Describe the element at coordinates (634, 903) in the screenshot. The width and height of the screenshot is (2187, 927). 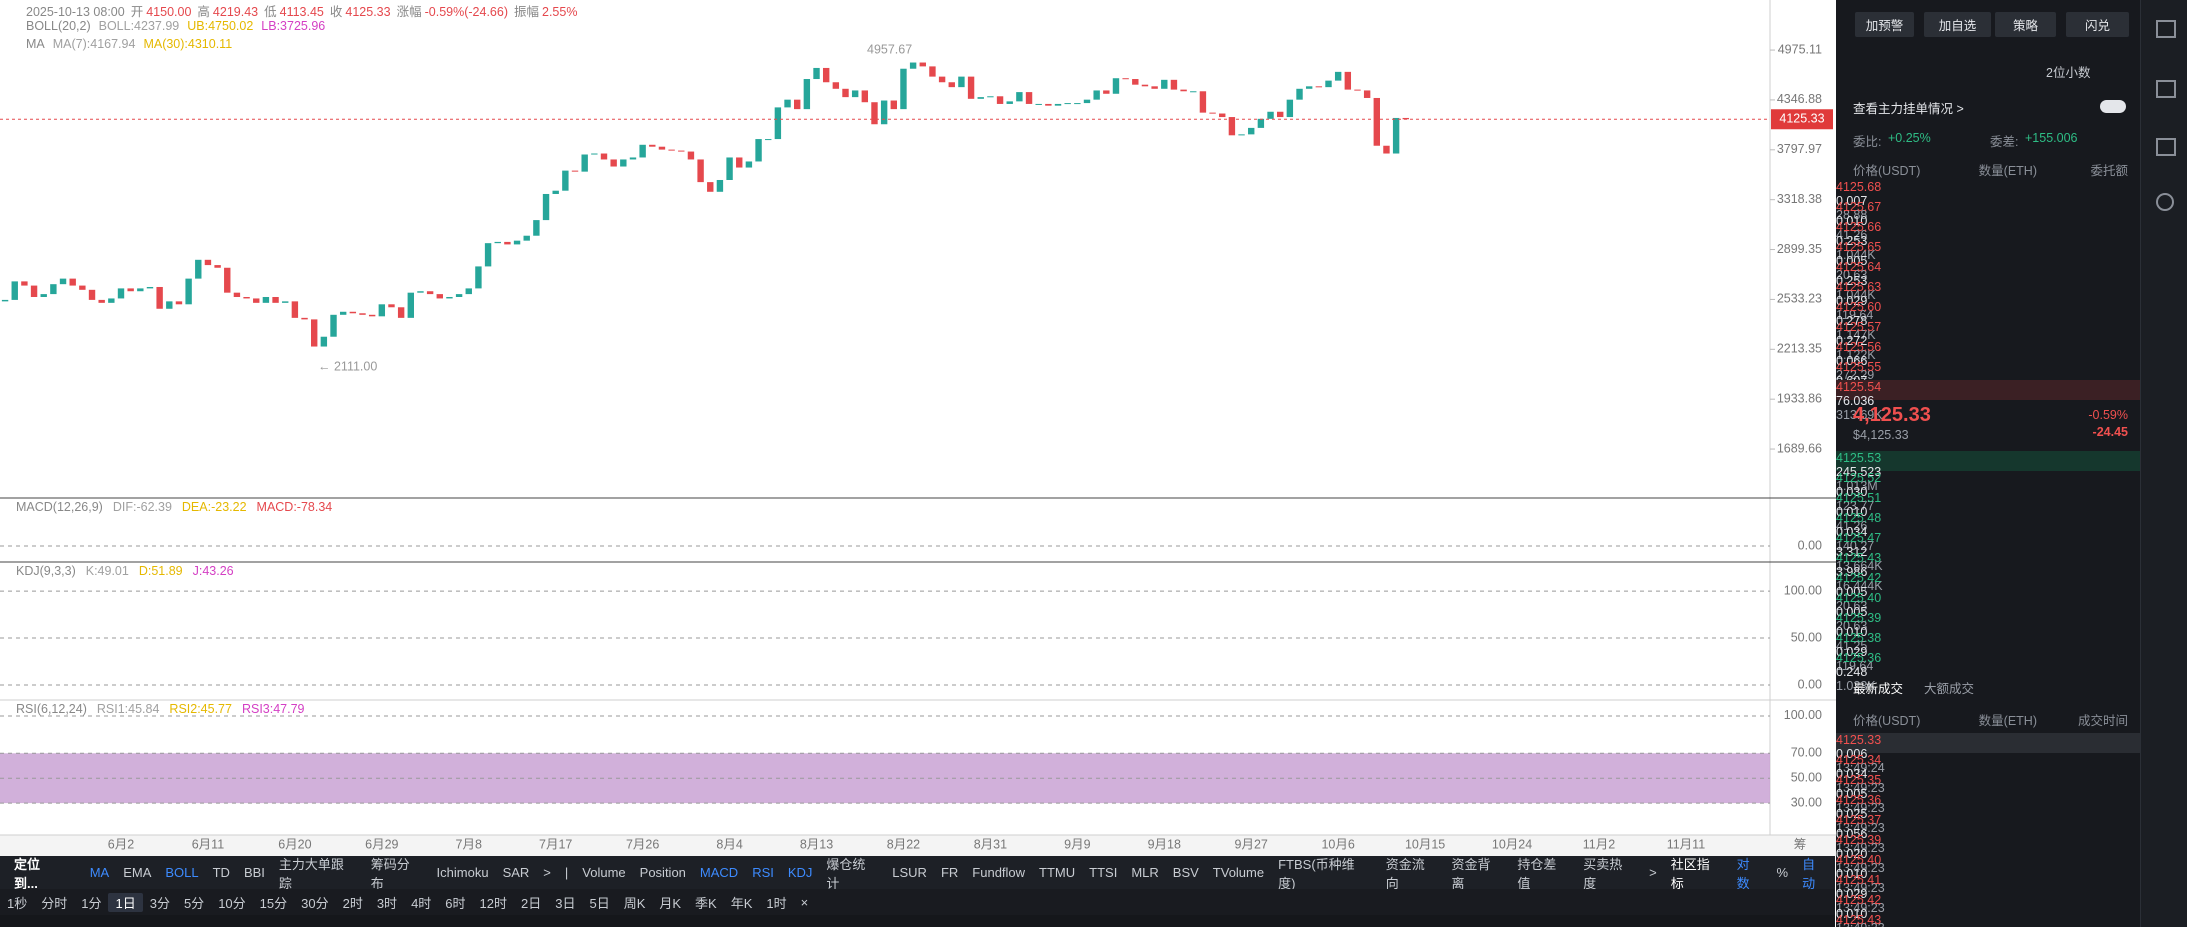
I see `timeframe: 周K` at that location.